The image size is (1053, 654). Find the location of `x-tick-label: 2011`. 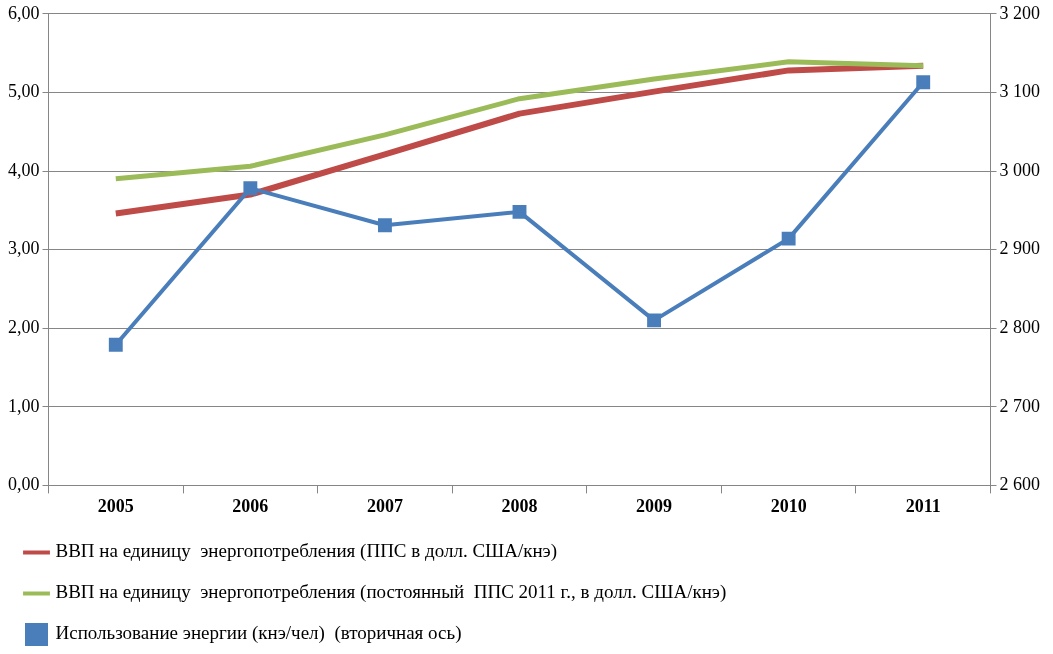

x-tick-label: 2011 is located at coordinates (923, 505).